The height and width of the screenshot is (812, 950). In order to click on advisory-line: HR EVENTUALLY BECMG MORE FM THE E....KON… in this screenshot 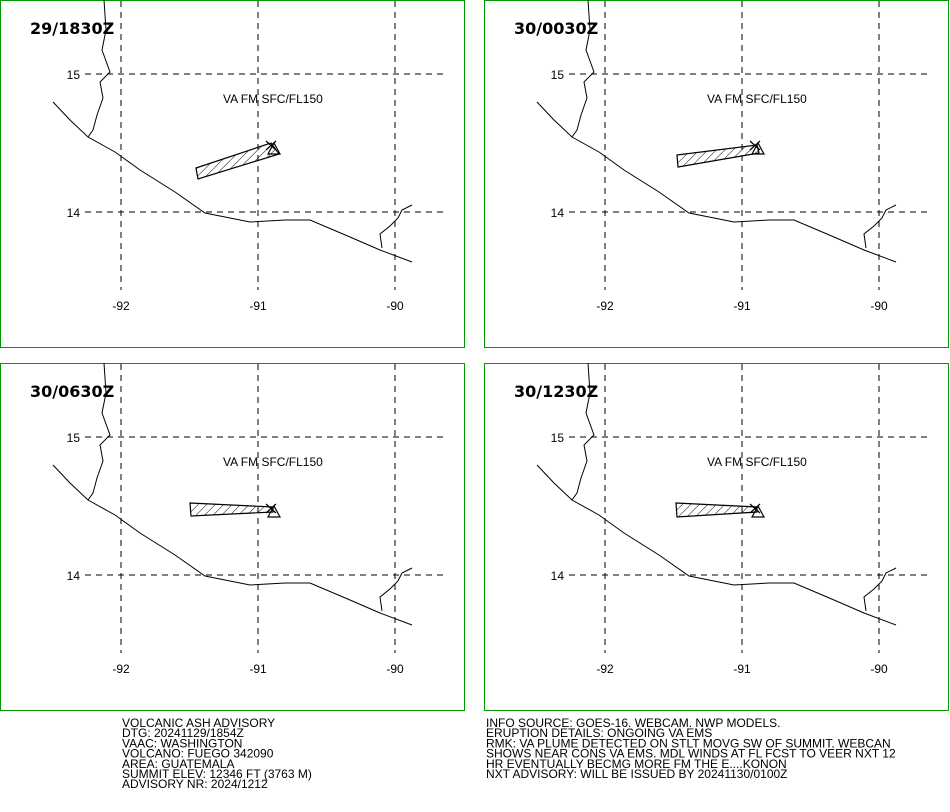, I will do `click(636, 764)`.